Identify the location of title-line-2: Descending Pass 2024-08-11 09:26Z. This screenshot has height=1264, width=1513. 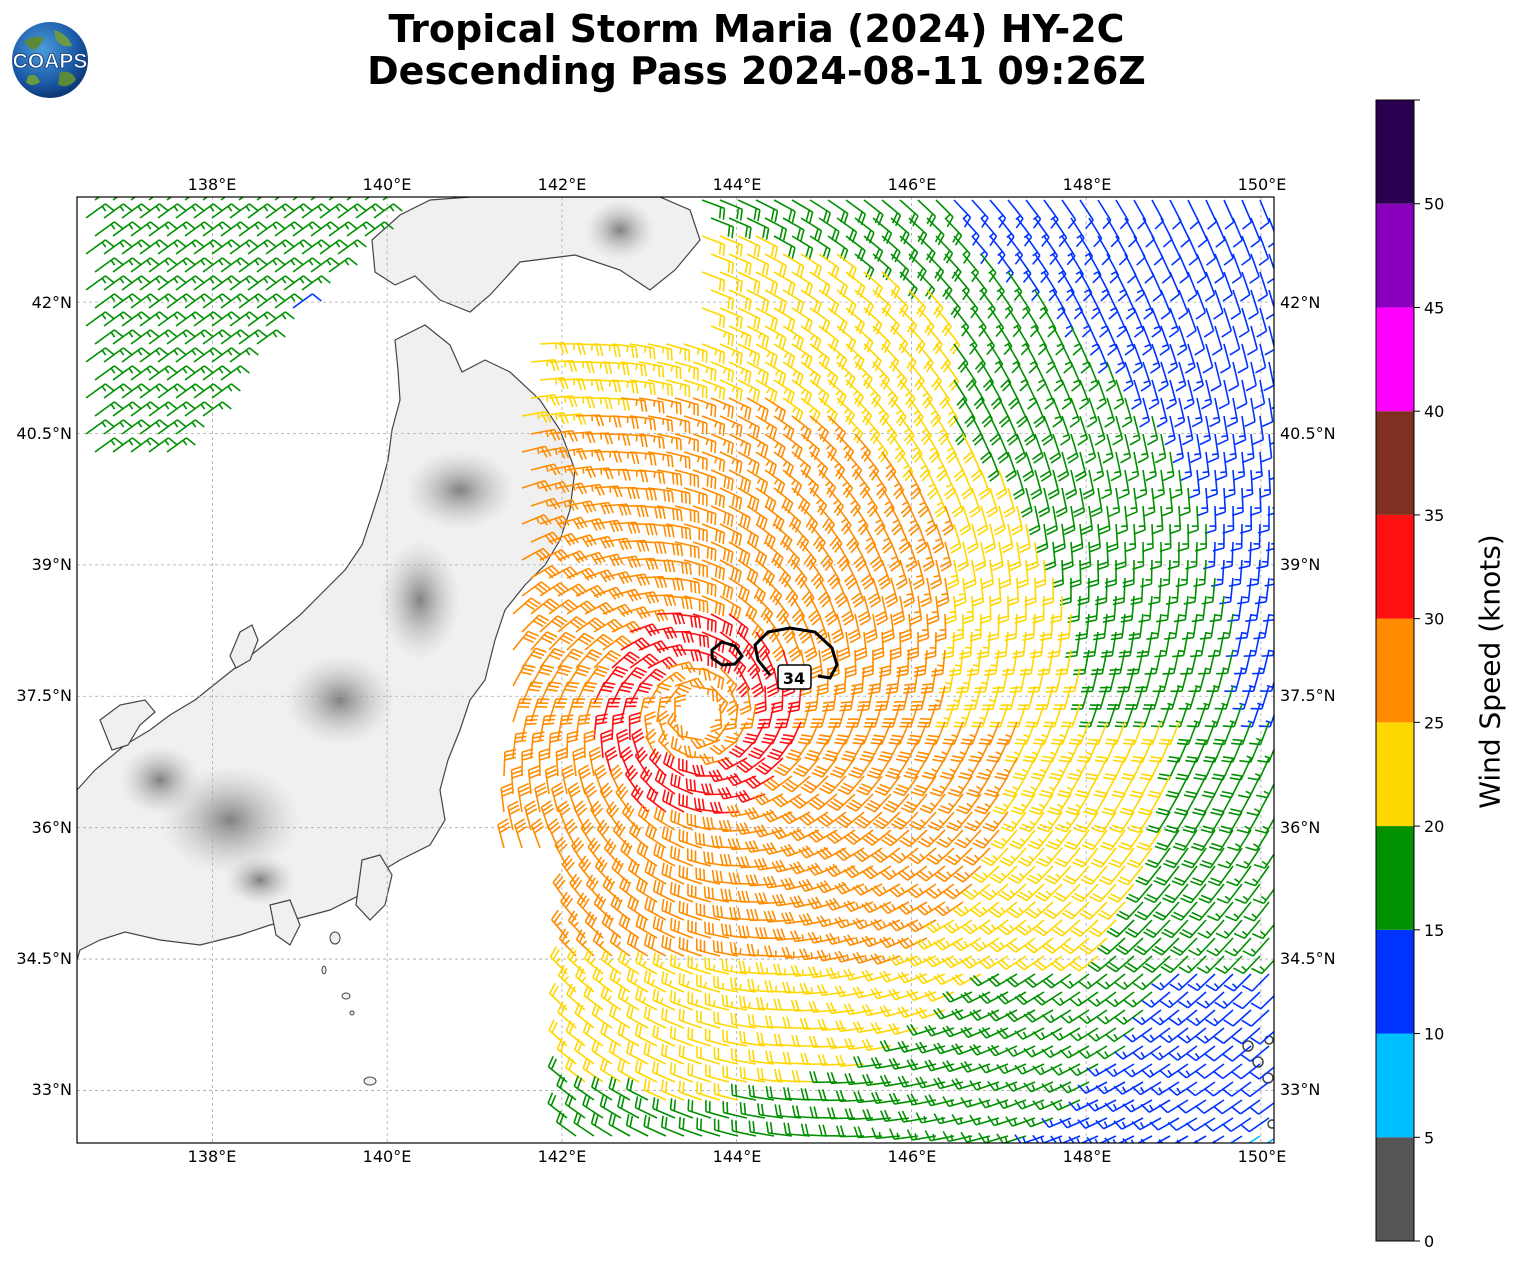
(756, 71).